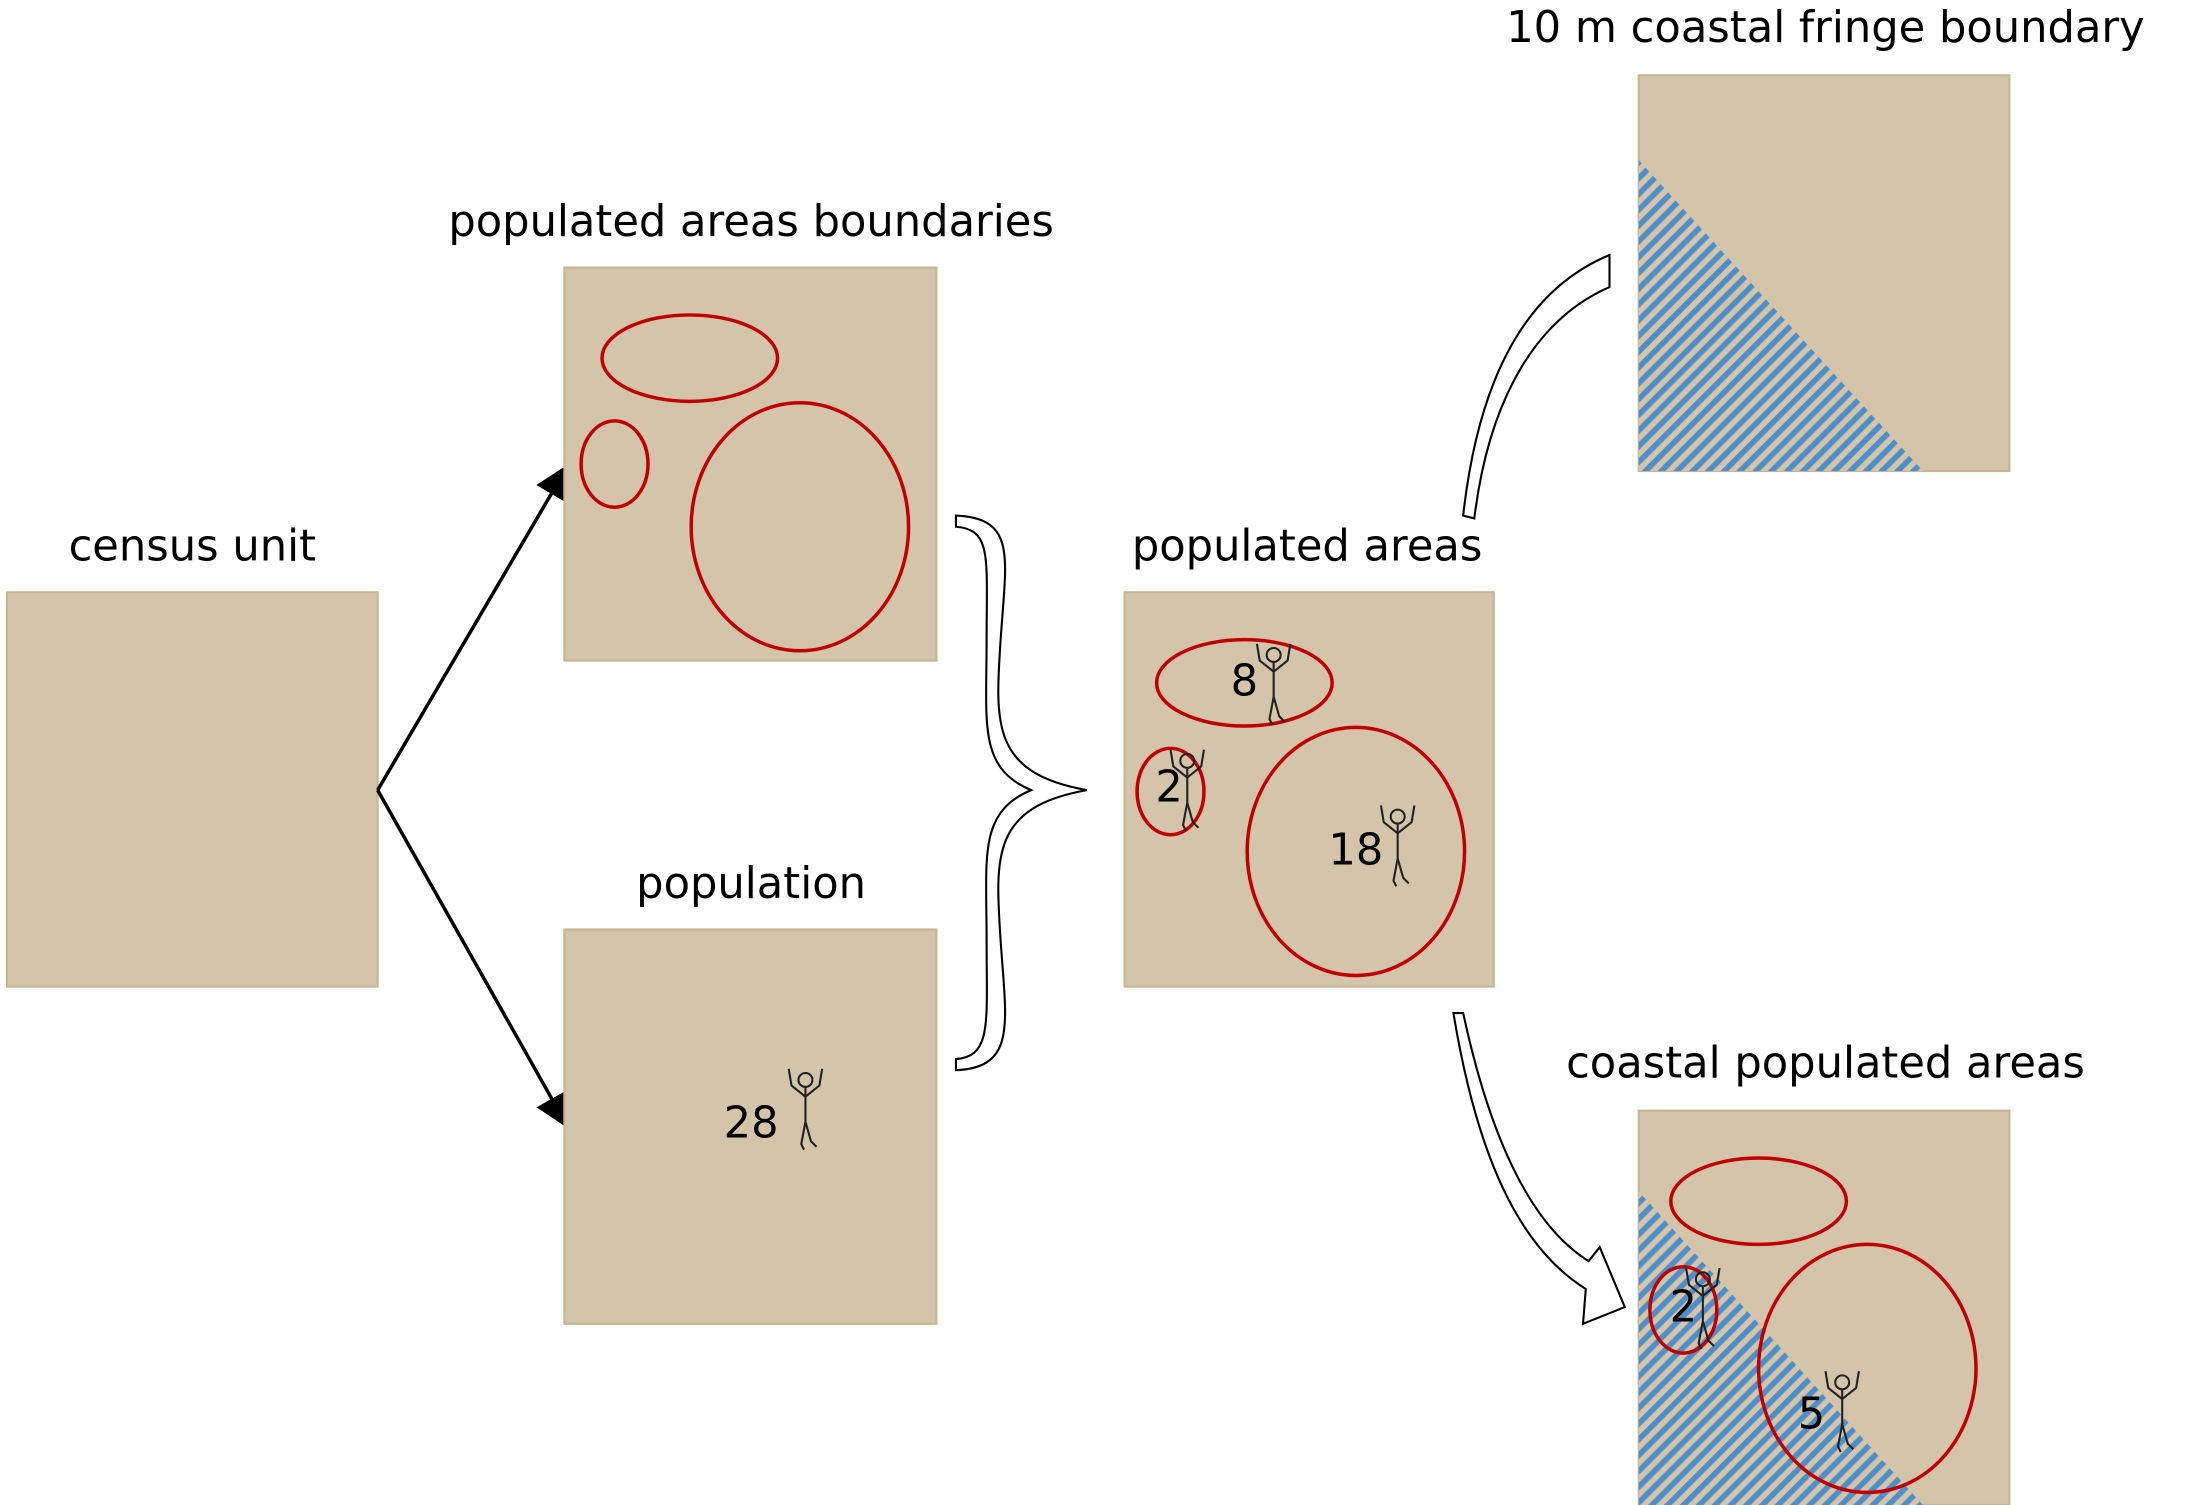 This screenshot has height=1505, width=2185. Describe the element at coordinates (192, 789) in the screenshot. I see `census-box` at that location.